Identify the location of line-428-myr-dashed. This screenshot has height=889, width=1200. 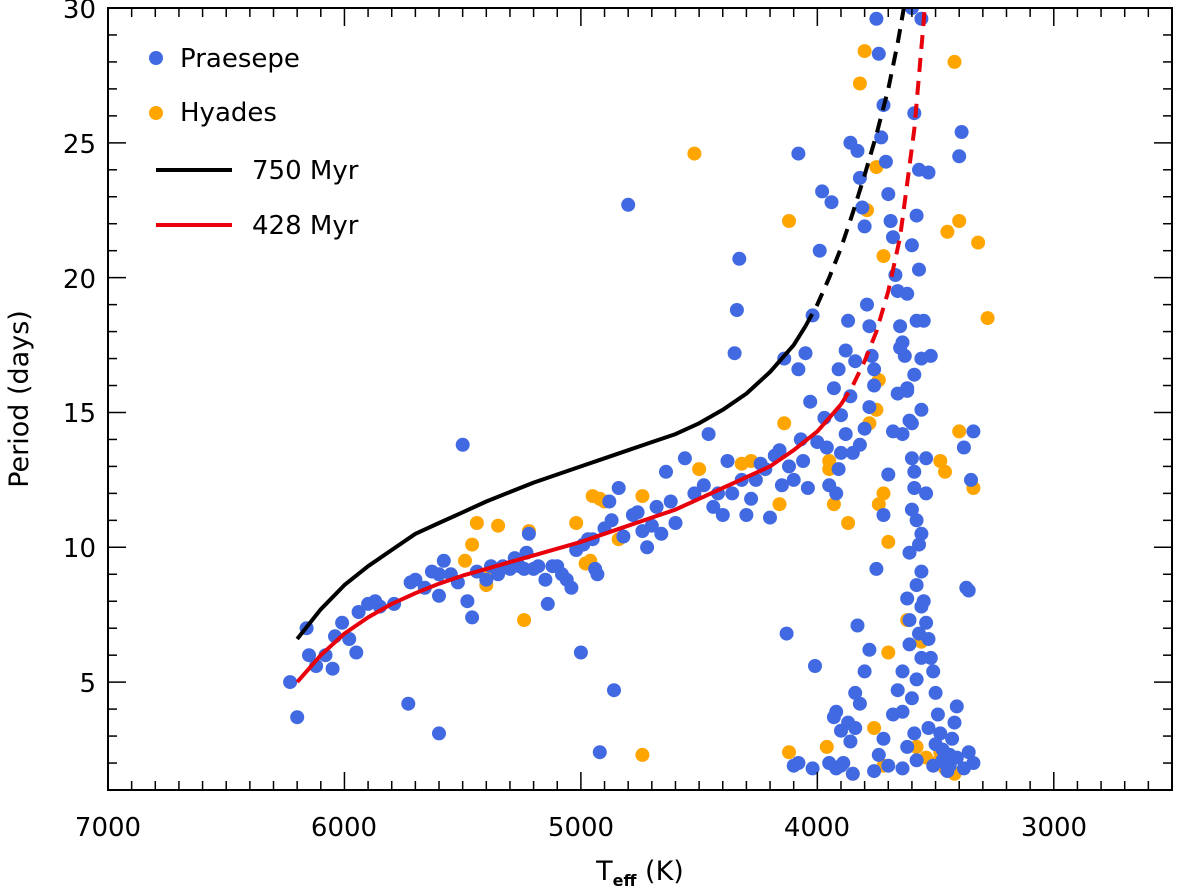
(883, 207).